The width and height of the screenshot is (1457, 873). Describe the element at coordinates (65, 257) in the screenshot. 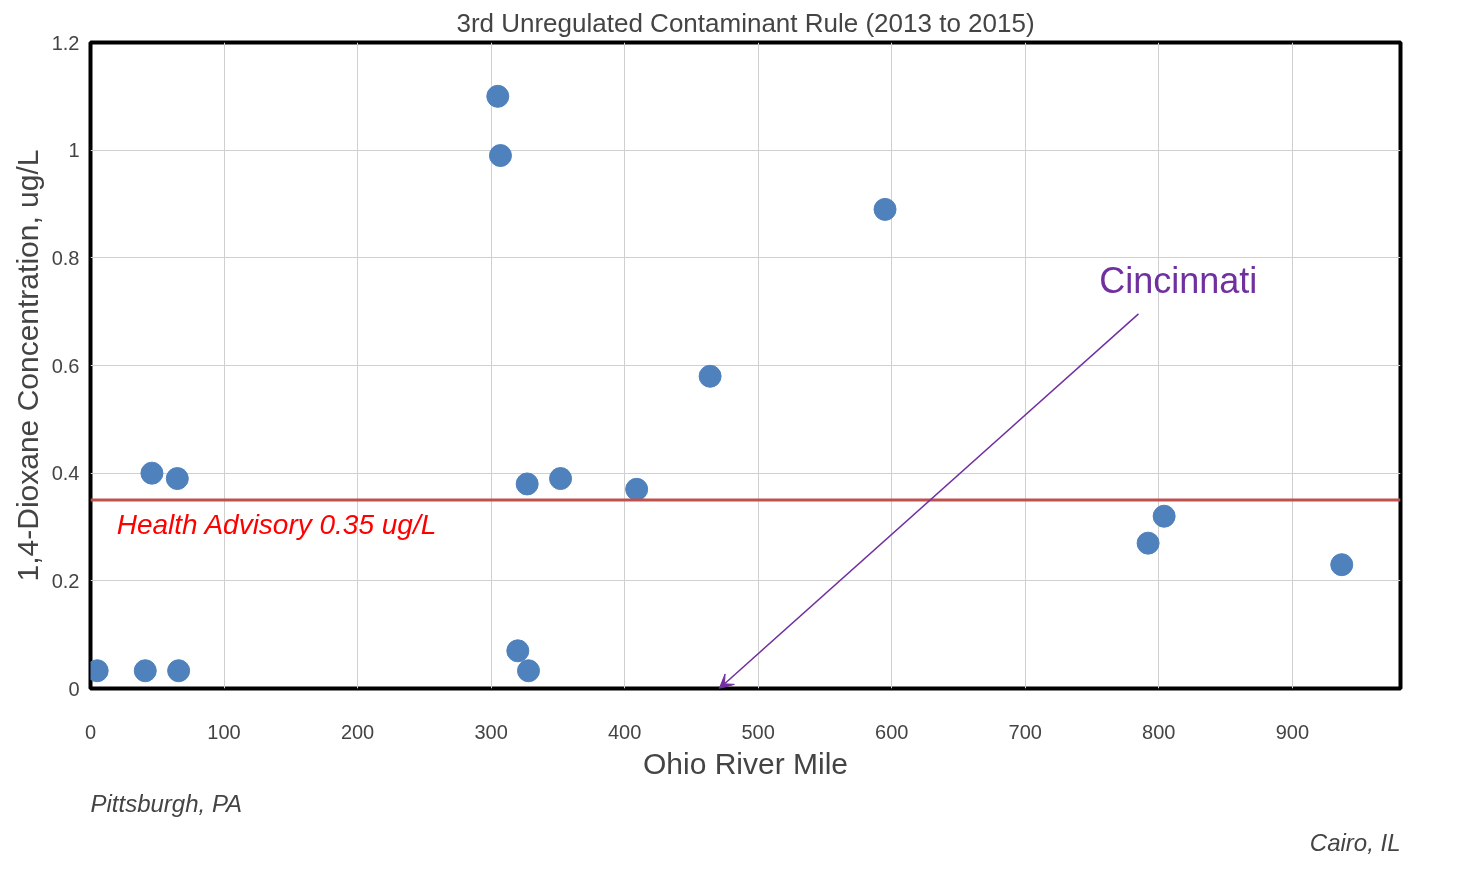

I see `y-tick-label: 0.8` at that location.